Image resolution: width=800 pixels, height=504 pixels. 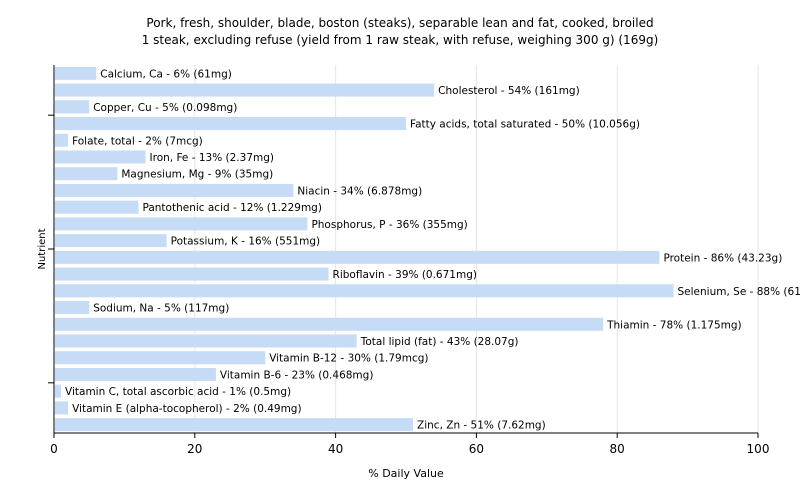 What do you see at coordinates (54, 449) in the screenshot?
I see `x-tick-label: 0` at bounding box center [54, 449].